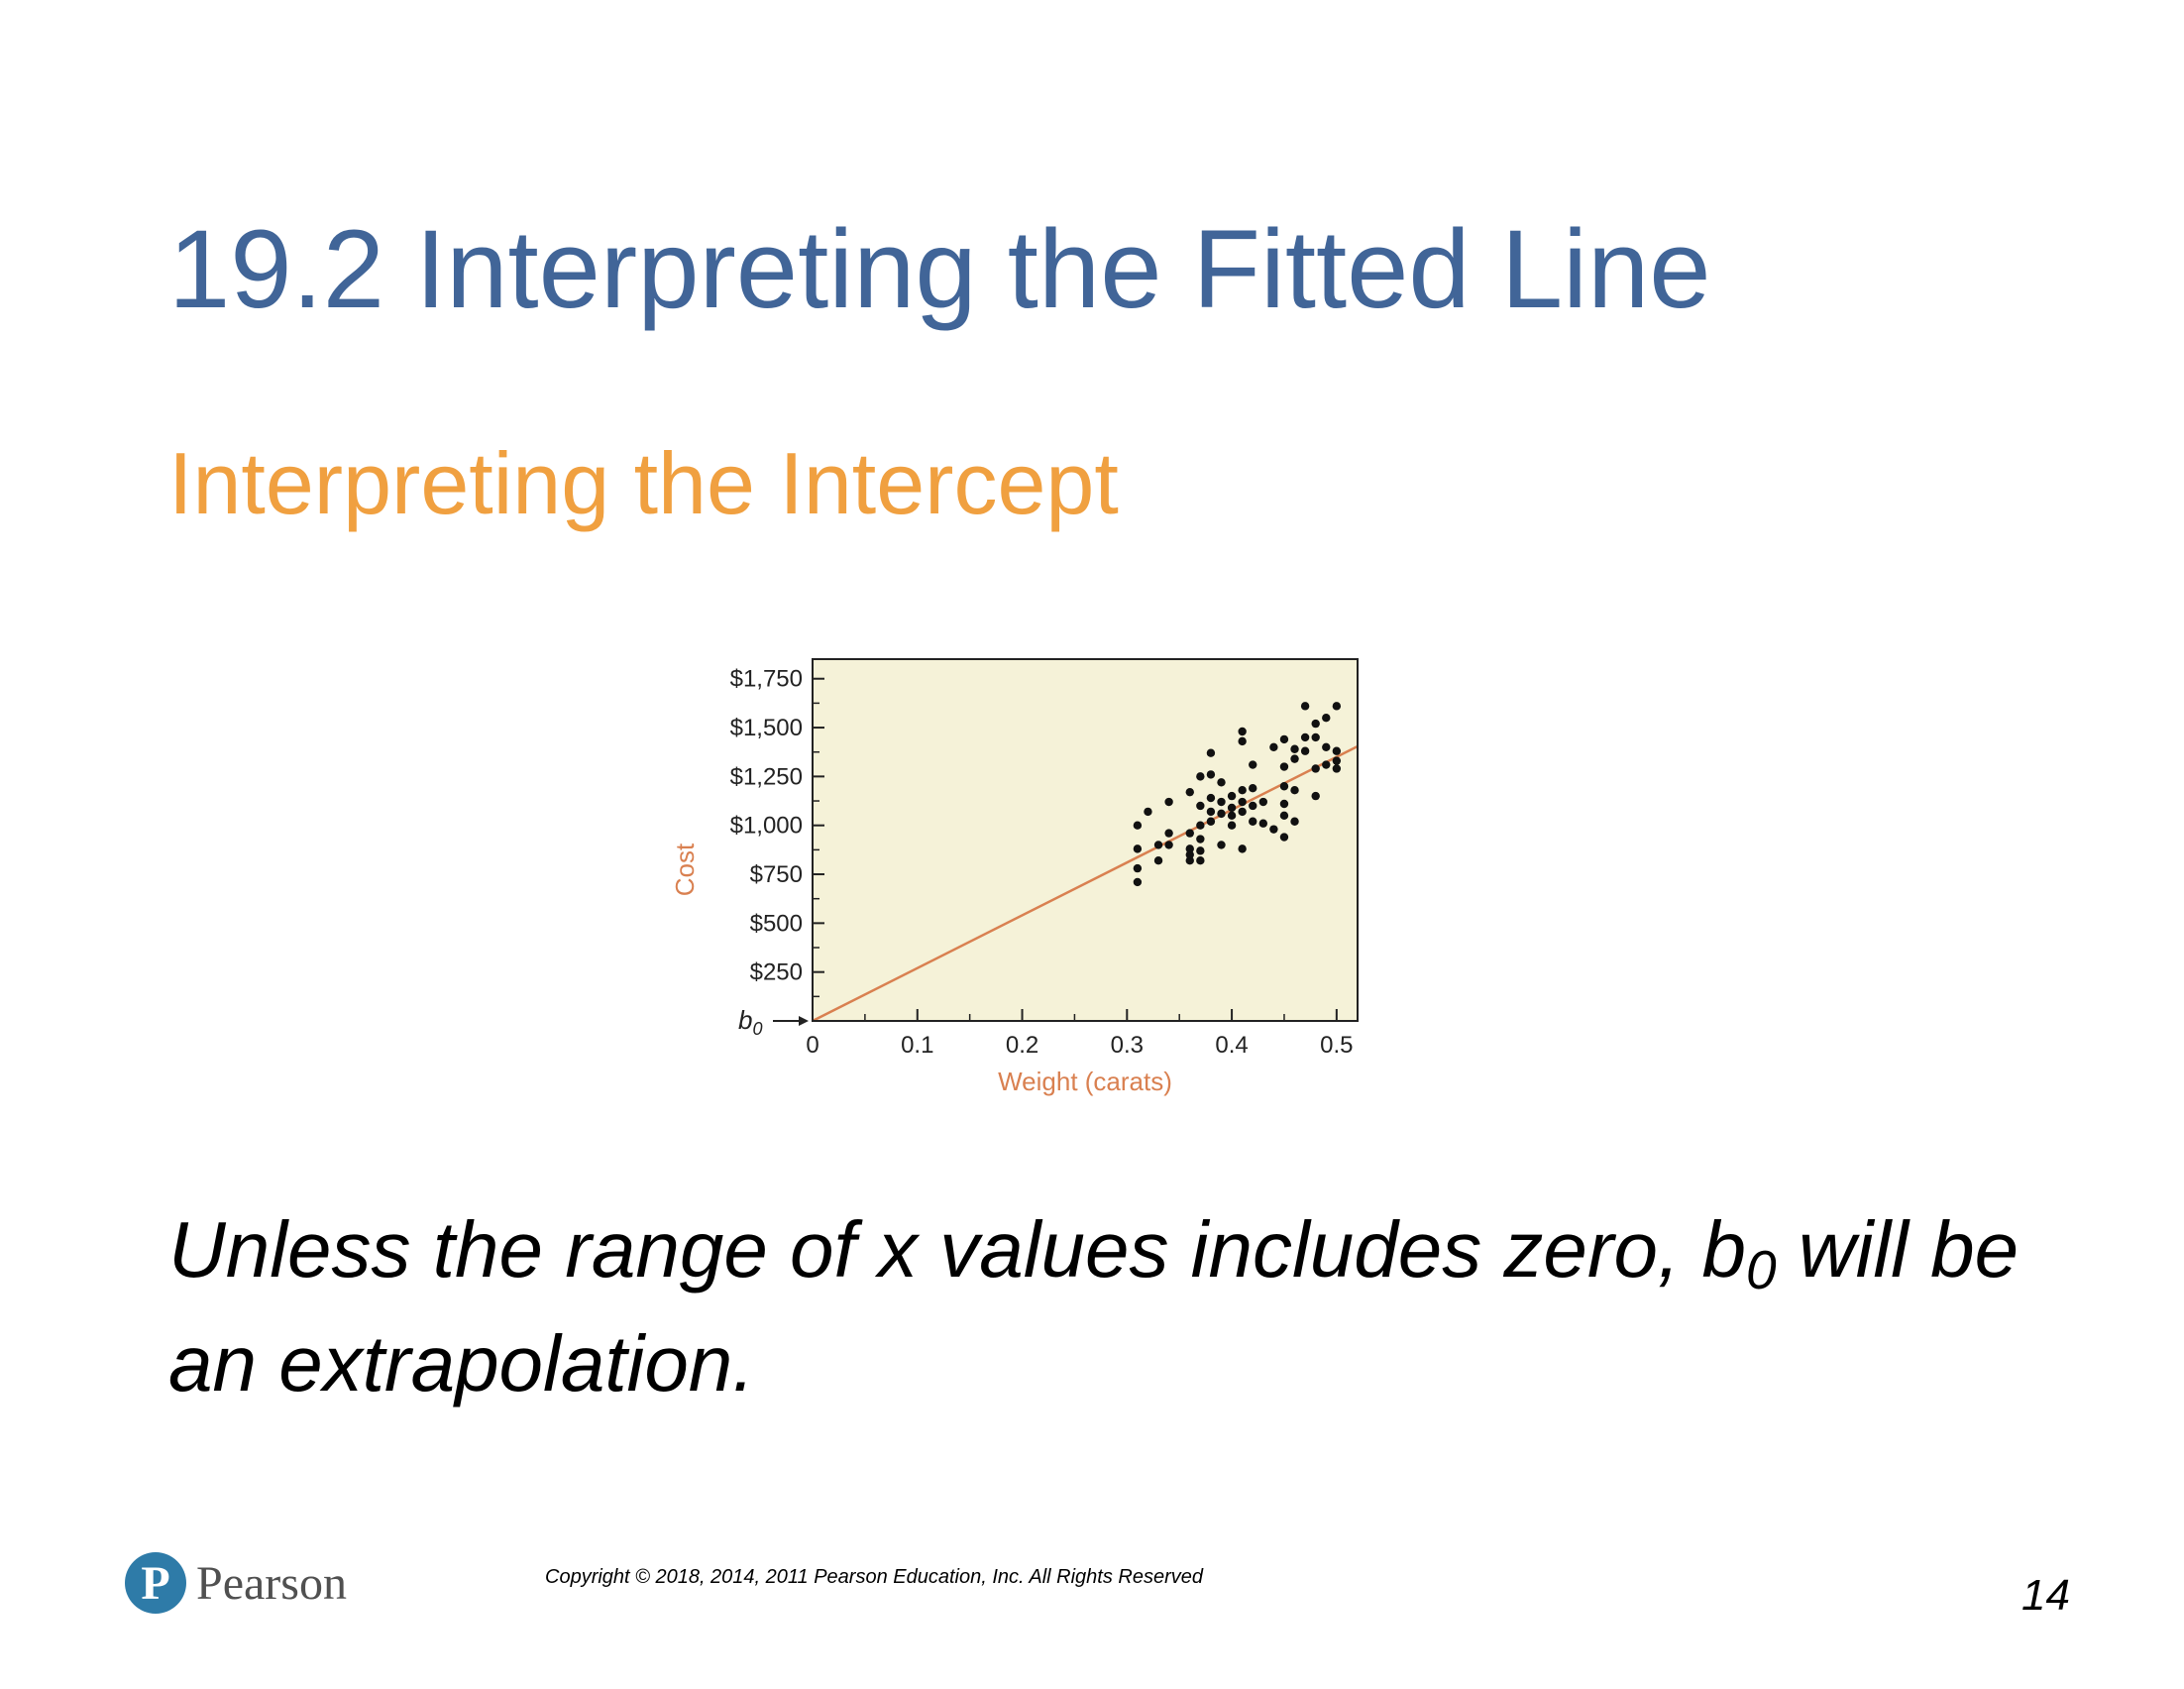 This screenshot has height=1689, width=2184. I want to click on pearson-logo-icon: P, so click(155, 1583).